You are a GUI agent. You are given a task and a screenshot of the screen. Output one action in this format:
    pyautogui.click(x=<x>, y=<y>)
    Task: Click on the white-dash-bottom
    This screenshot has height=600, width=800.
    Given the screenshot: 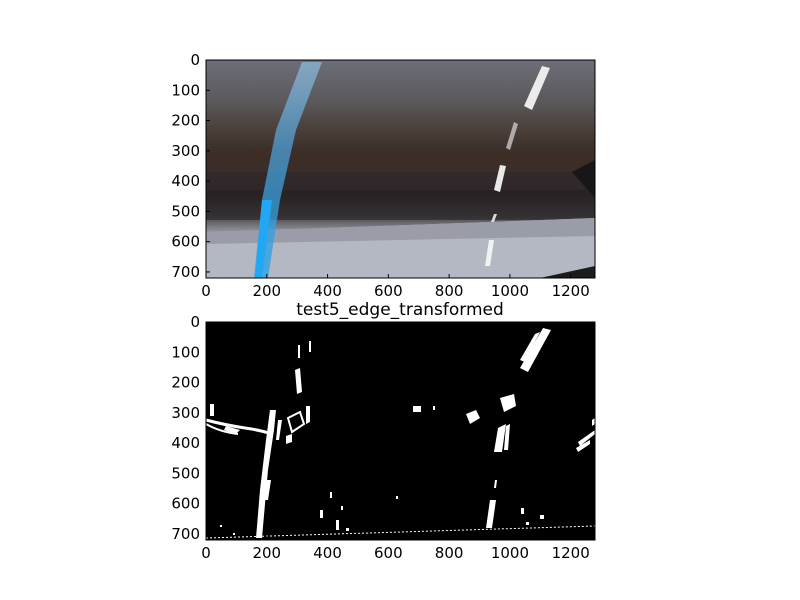 What is the action you would take?
    pyautogui.click(x=489, y=253)
    